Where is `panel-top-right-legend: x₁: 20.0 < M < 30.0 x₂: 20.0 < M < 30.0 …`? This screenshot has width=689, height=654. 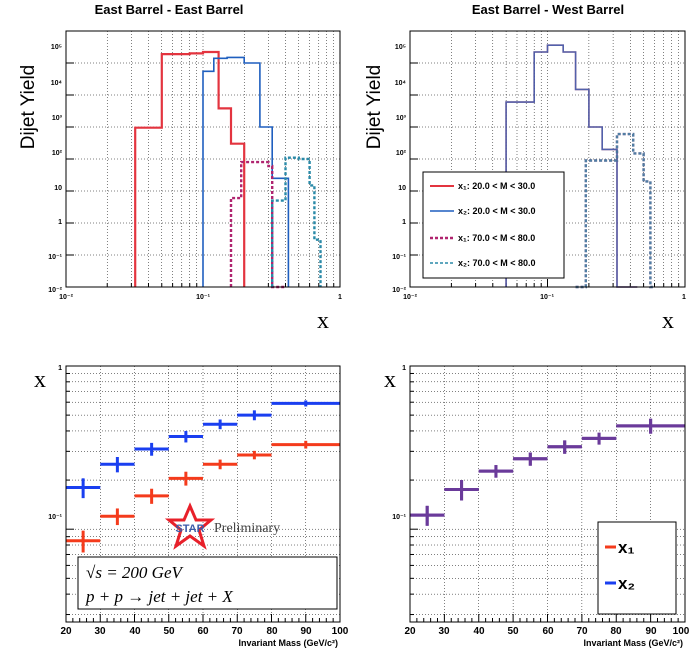
panel-top-right-legend: x₁: 20.0 < M < 30.0 x₂: 20.0 < M < 30.0 … is located at coordinates (493, 225).